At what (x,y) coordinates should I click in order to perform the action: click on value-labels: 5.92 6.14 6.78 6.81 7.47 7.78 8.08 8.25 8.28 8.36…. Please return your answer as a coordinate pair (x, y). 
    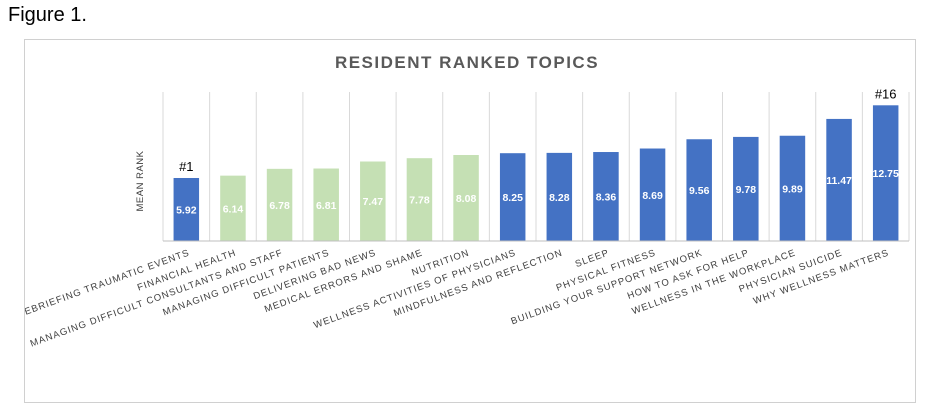
    Looking at the image, I should click on (537, 192).